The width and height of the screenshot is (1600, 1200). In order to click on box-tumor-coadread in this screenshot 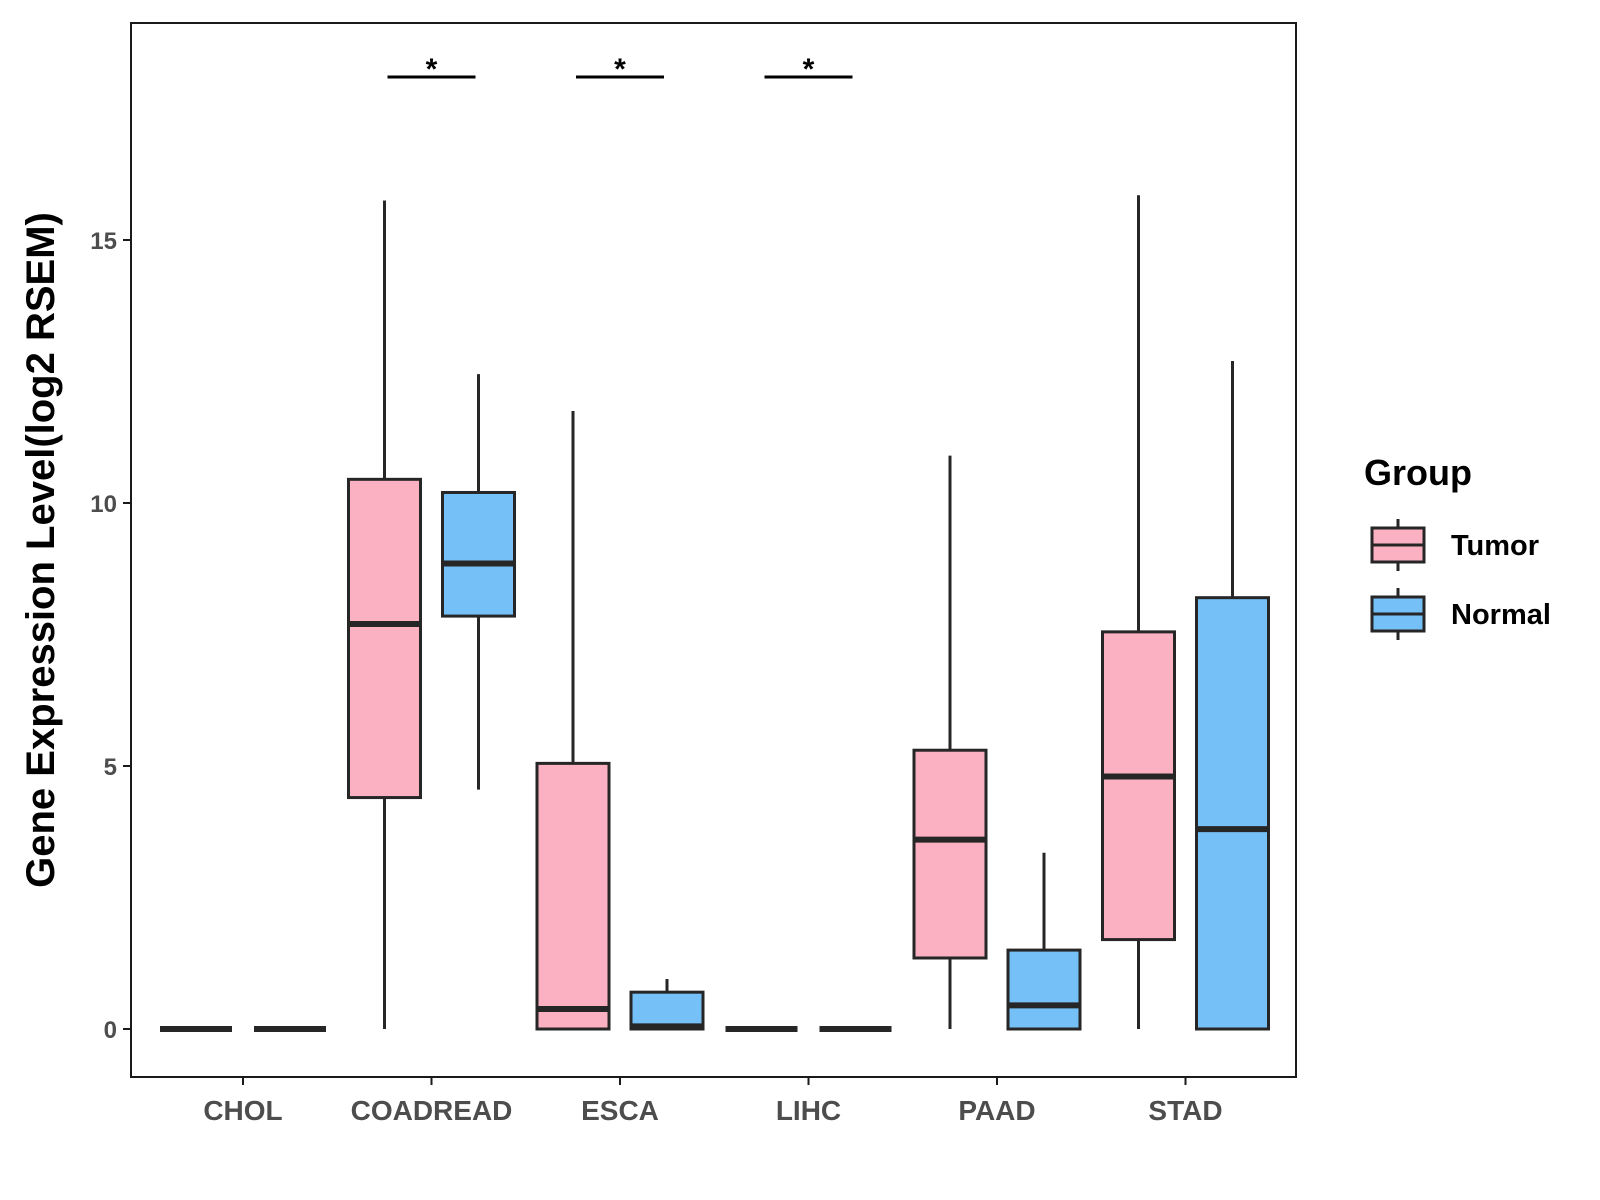, I will do `click(384, 614)`.